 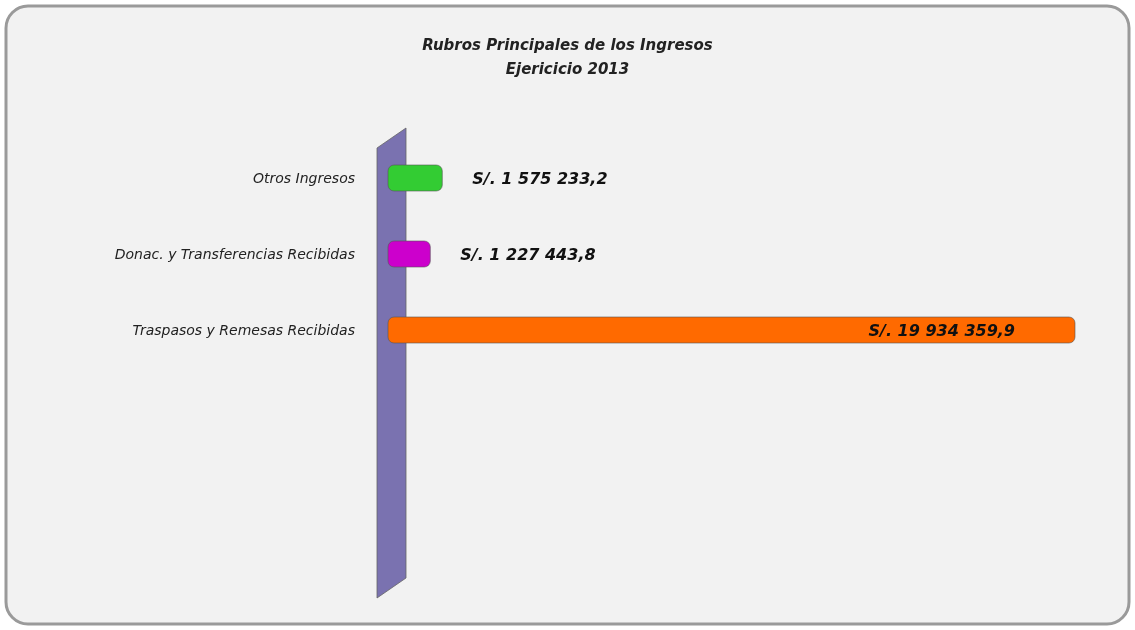 What do you see at coordinates (540, 178) in the screenshot?
I see `data-label: S/. 1 575 233,2` at bounding box center [540, 178].